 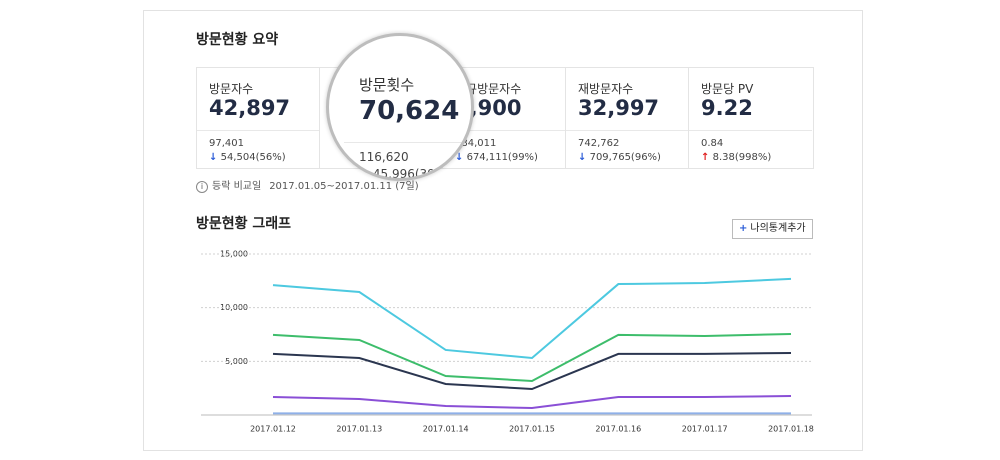 What do you see at coordinates (476, 143) in the screenshot?
I see `card-previous: 684,011` at bounding box center [476, 143].